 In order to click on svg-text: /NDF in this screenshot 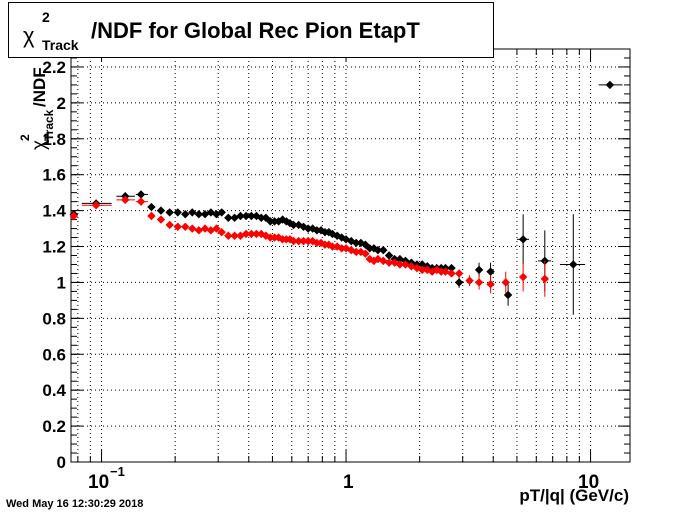, I will do `click(39, 87)`.